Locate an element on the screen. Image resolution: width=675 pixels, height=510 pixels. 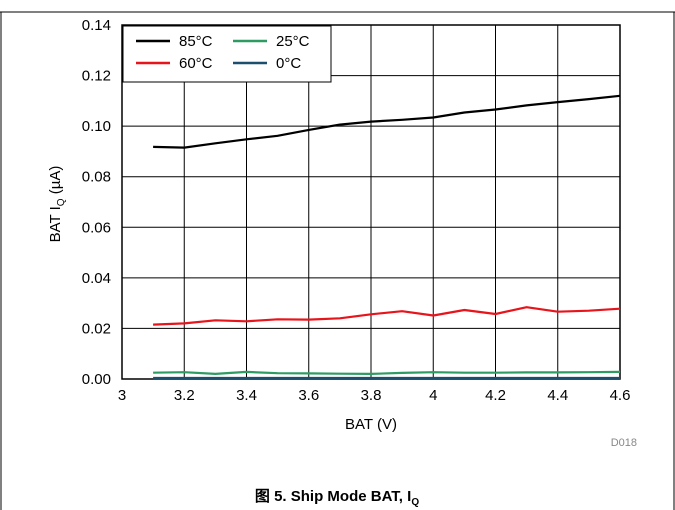
x-tick-label: 4.6 is located at coordinates (620, 395).